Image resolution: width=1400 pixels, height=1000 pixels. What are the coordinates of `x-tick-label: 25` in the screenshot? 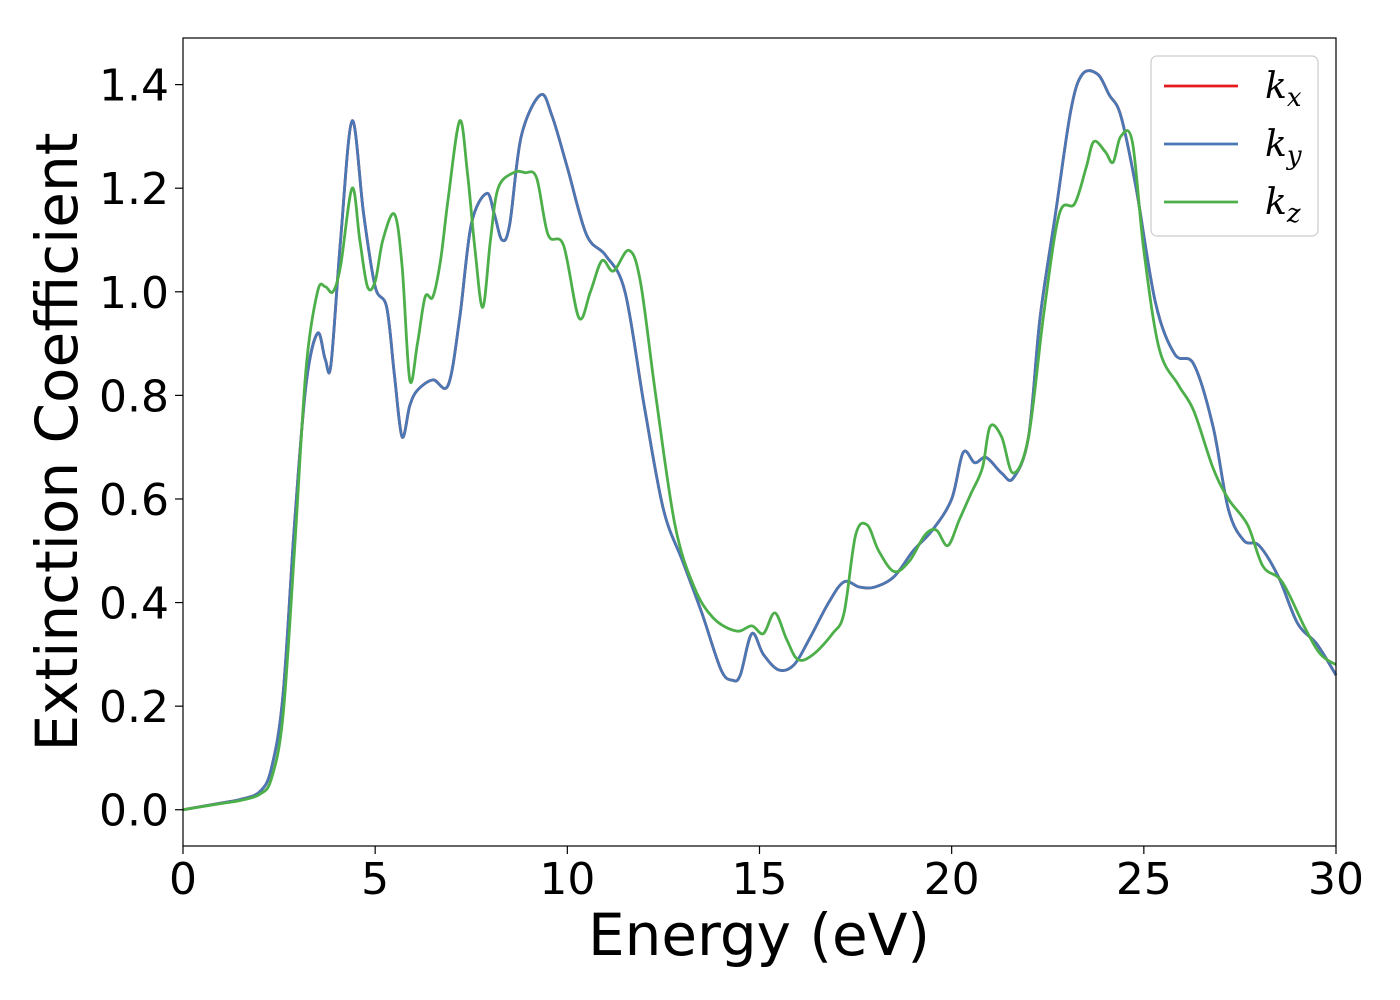 It's located at (1144, 879).